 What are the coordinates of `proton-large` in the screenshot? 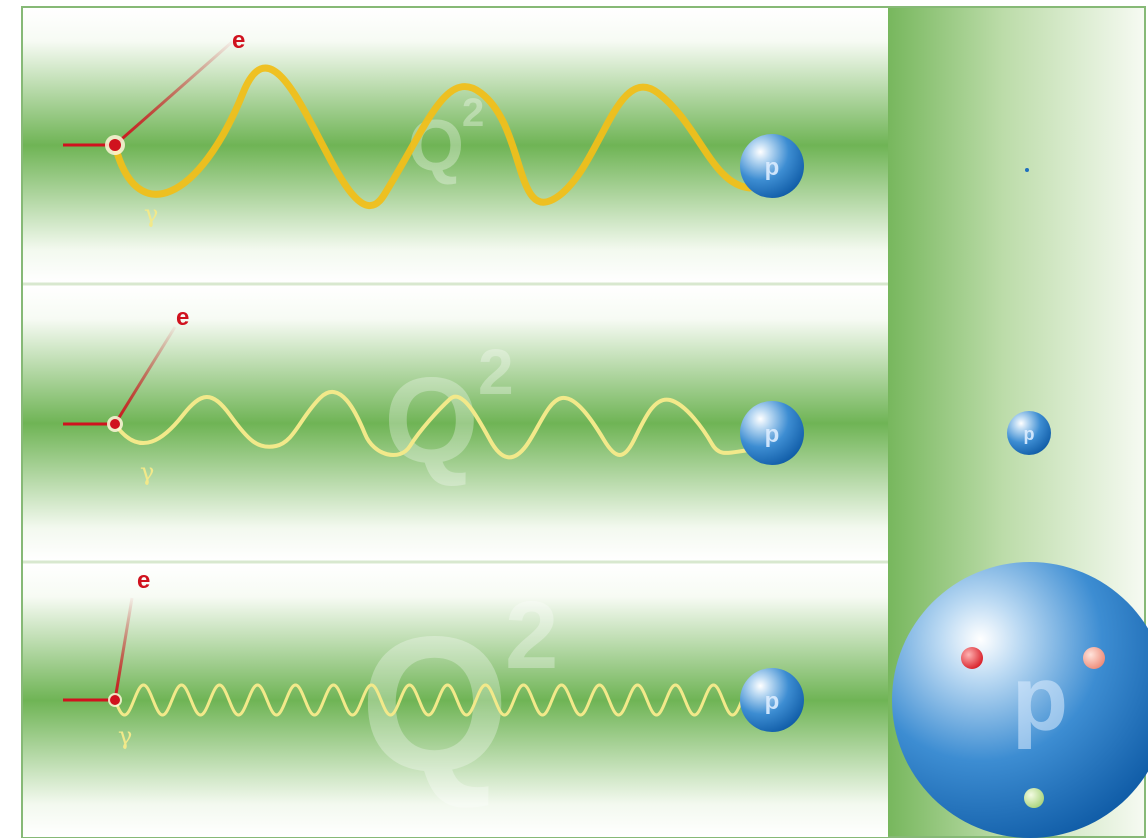 It's located at (1020, 700).